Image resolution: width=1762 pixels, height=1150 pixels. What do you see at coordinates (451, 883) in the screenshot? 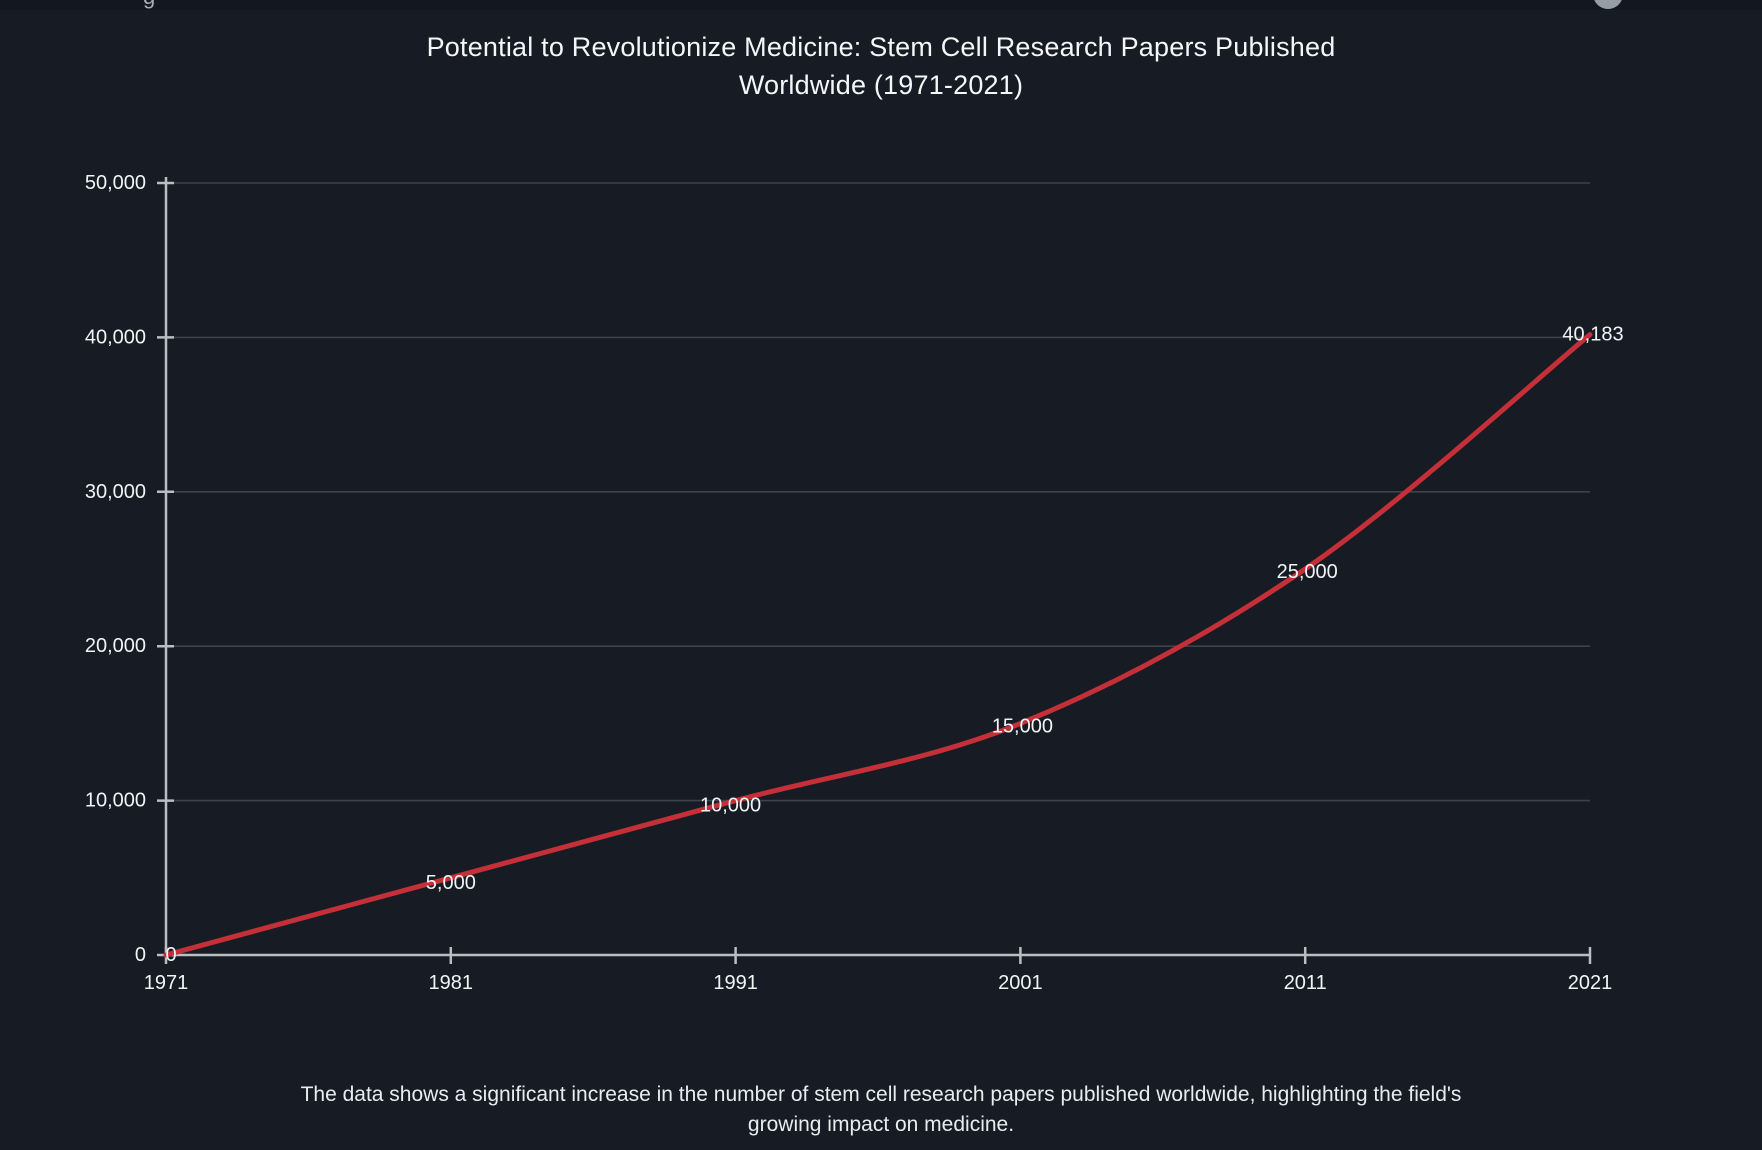
I see `point-label: 5,000` at bounding box center [451, 883].